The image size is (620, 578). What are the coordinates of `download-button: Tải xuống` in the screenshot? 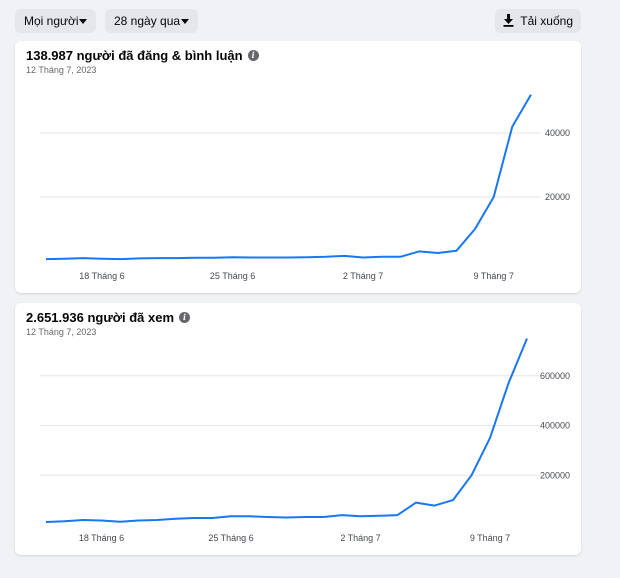 It's located at (538, 21).